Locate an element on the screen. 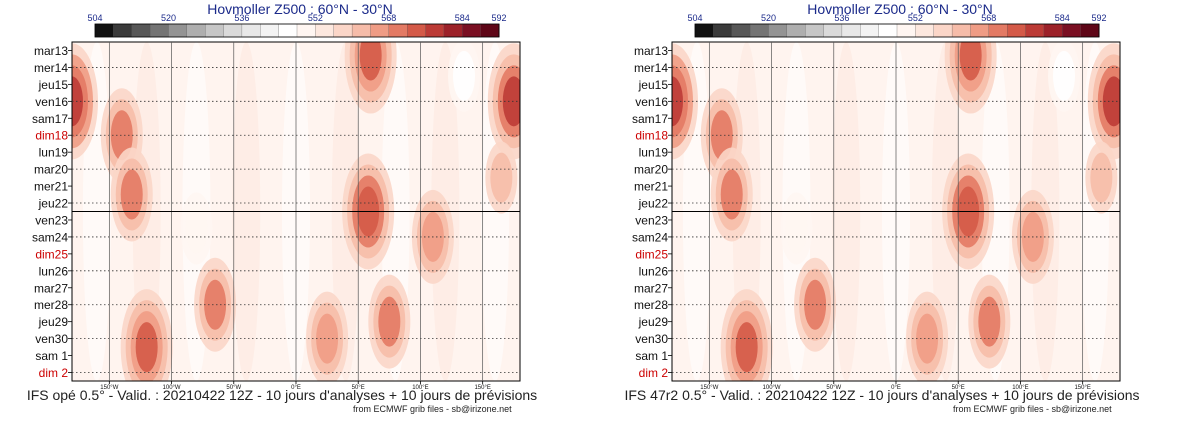 The width and height of the screenshot is (1200, 424). y-tick-label: jeu22 is located at coordinates (653, 204).